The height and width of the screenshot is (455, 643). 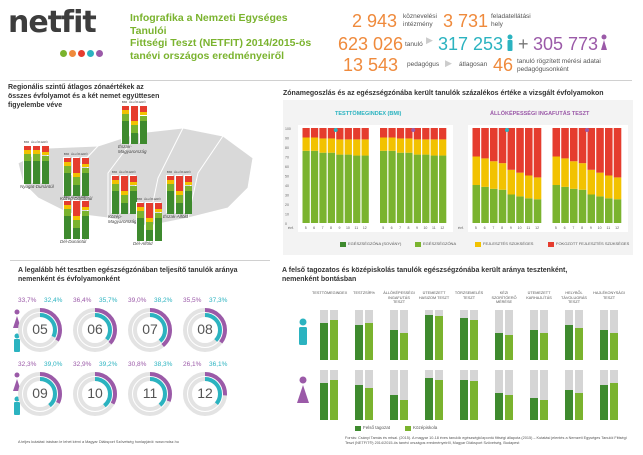 What do you see at coordinates (84, 197) in the screenshot?
I see `region-head: ERŐ` at bounding box center [84, 197].